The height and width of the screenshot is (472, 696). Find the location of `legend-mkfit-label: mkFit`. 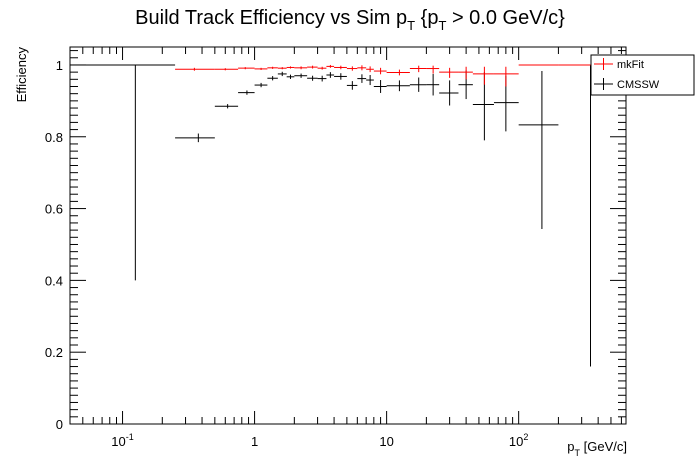

legend-mkfit-label: mkFit is located at coordinates (630, 65).